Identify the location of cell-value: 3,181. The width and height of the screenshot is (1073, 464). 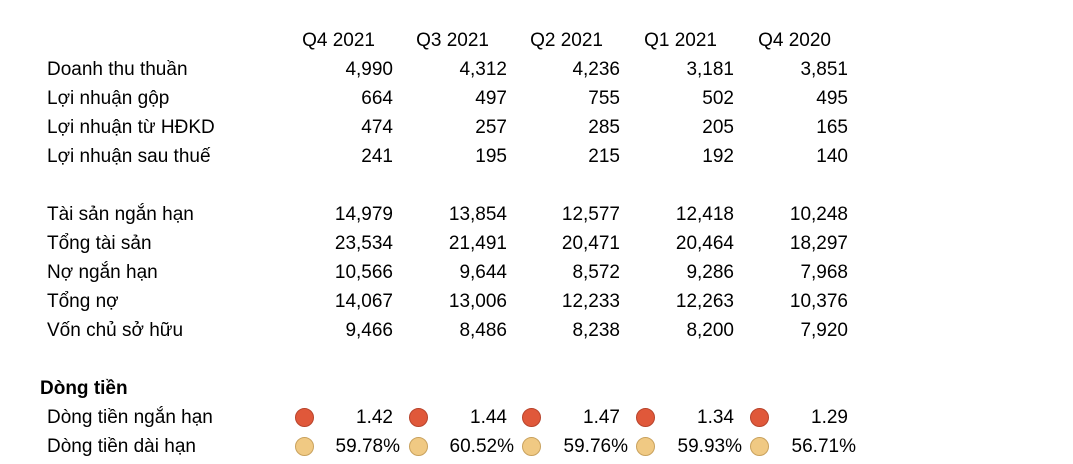
(710, 69).